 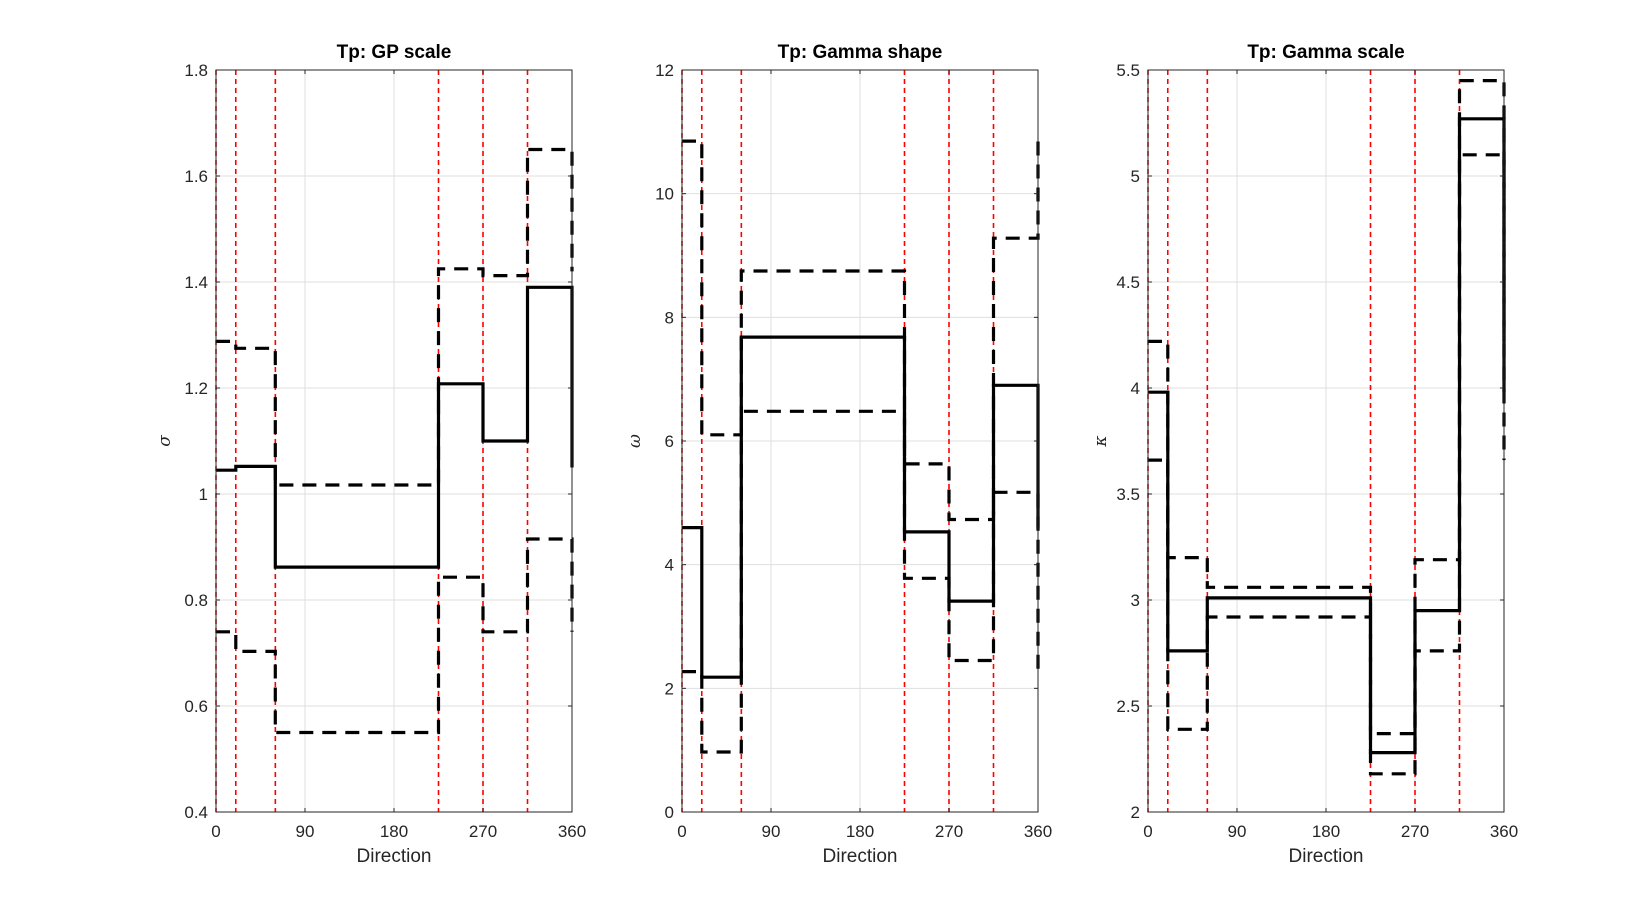 I want to click on y-tick-label: 1, so click(x=203, y=494).